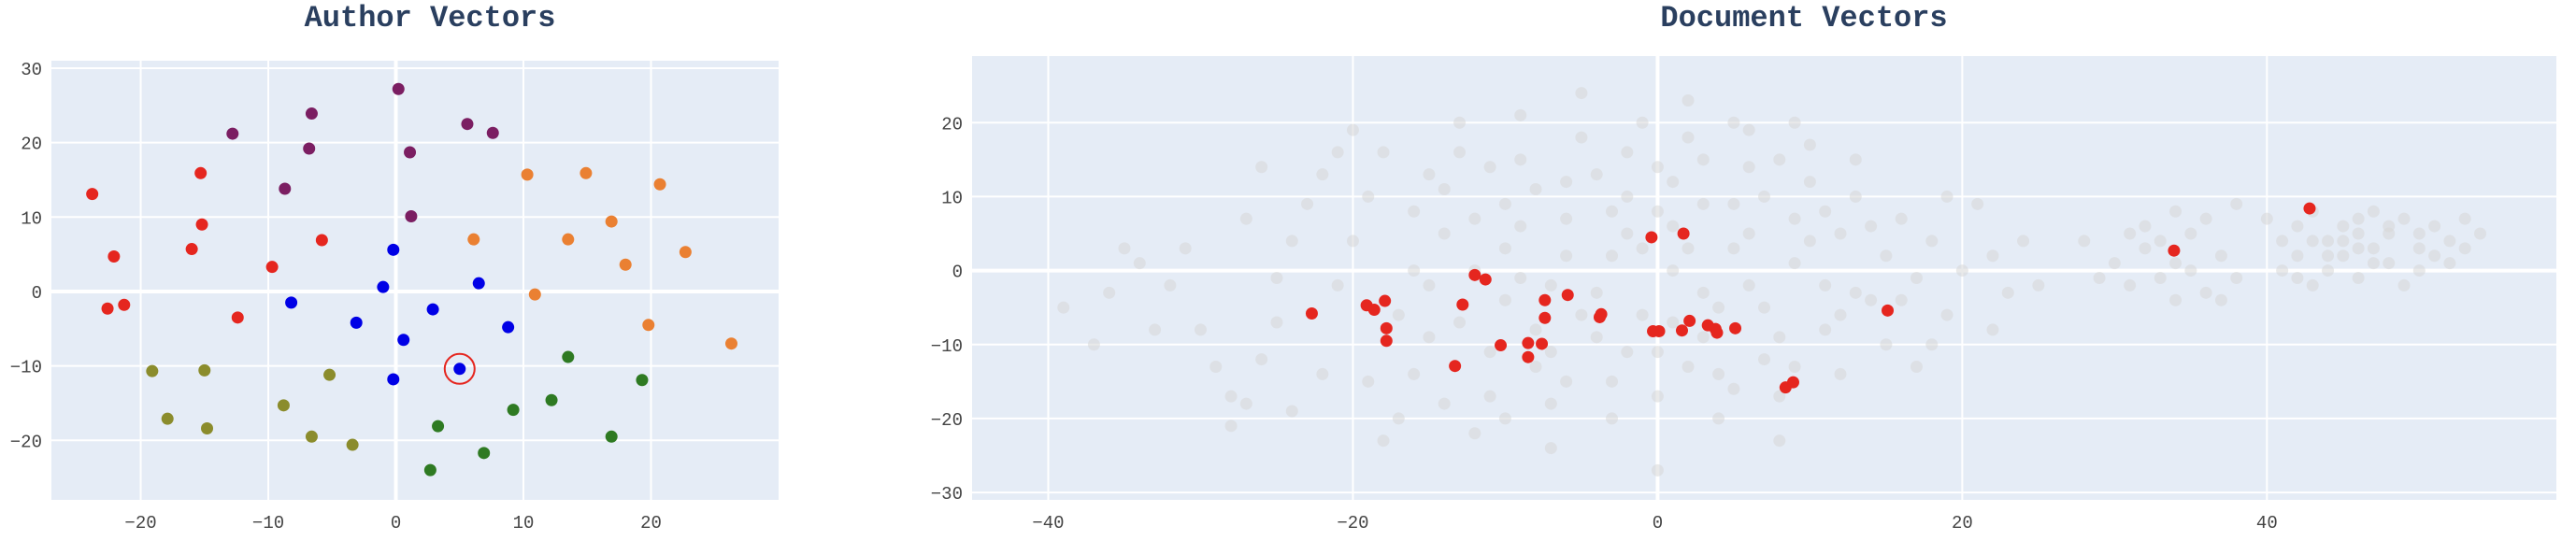 Image resolution: width=2576 pixels, height=555 pixels. What do you see at coordinates (32, 218) in the screenshot?
I see `author-y-tick-label: 10` at bounding box center [32, 218].